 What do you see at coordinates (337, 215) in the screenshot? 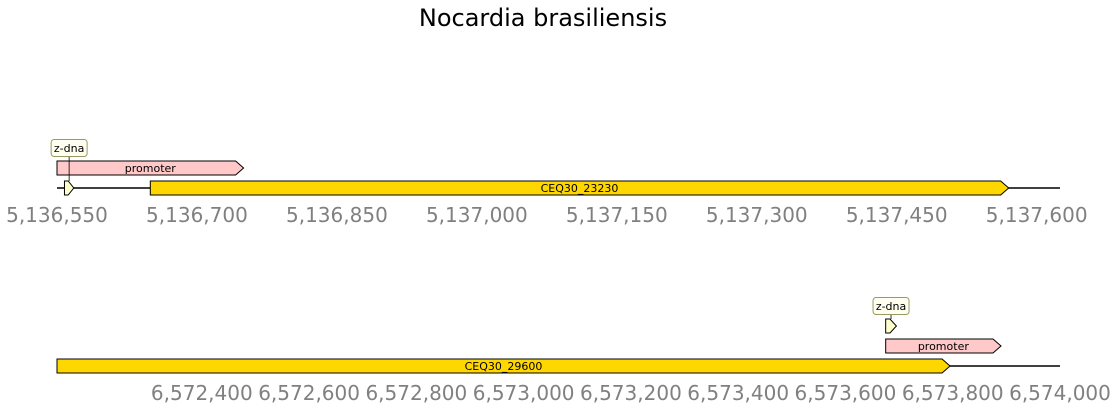
I see `axis-tick-label: 5,136,850` at bounding box center [337, 215].